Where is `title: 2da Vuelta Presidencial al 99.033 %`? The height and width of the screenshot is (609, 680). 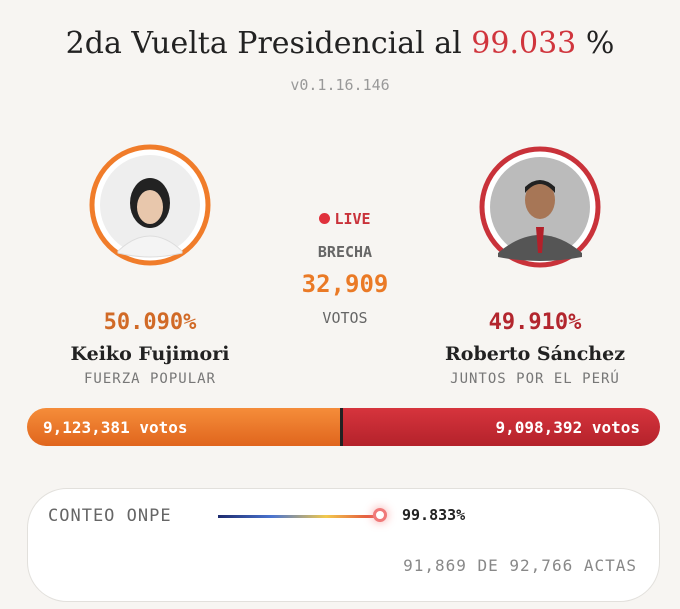 title: 2da Vuelta Presidencial al 99.033 % is located at coordinates (340, 43).